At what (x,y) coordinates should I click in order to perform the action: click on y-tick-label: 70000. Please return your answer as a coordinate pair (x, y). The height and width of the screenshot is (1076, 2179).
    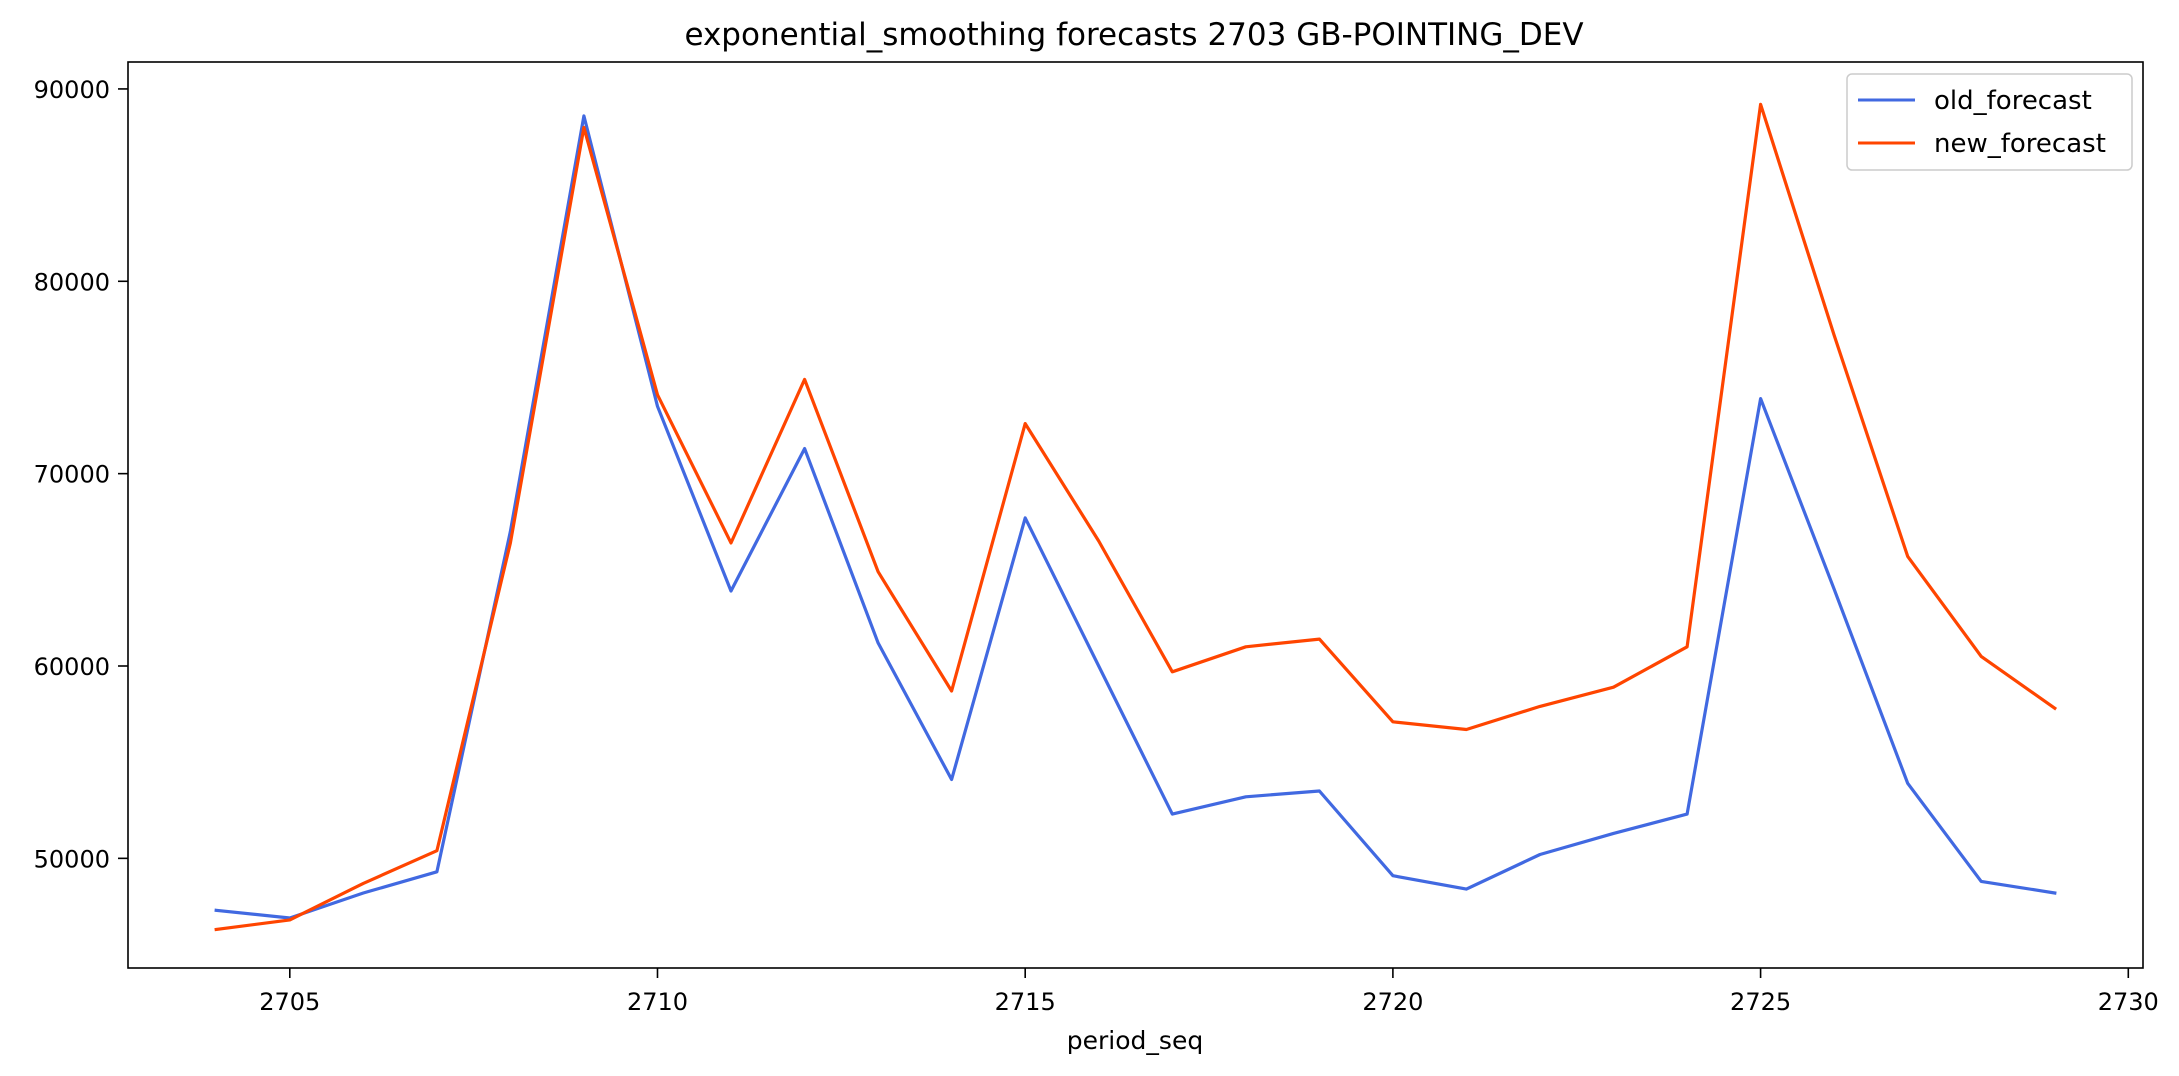
    Looking at the image, I should click on (72, 475).